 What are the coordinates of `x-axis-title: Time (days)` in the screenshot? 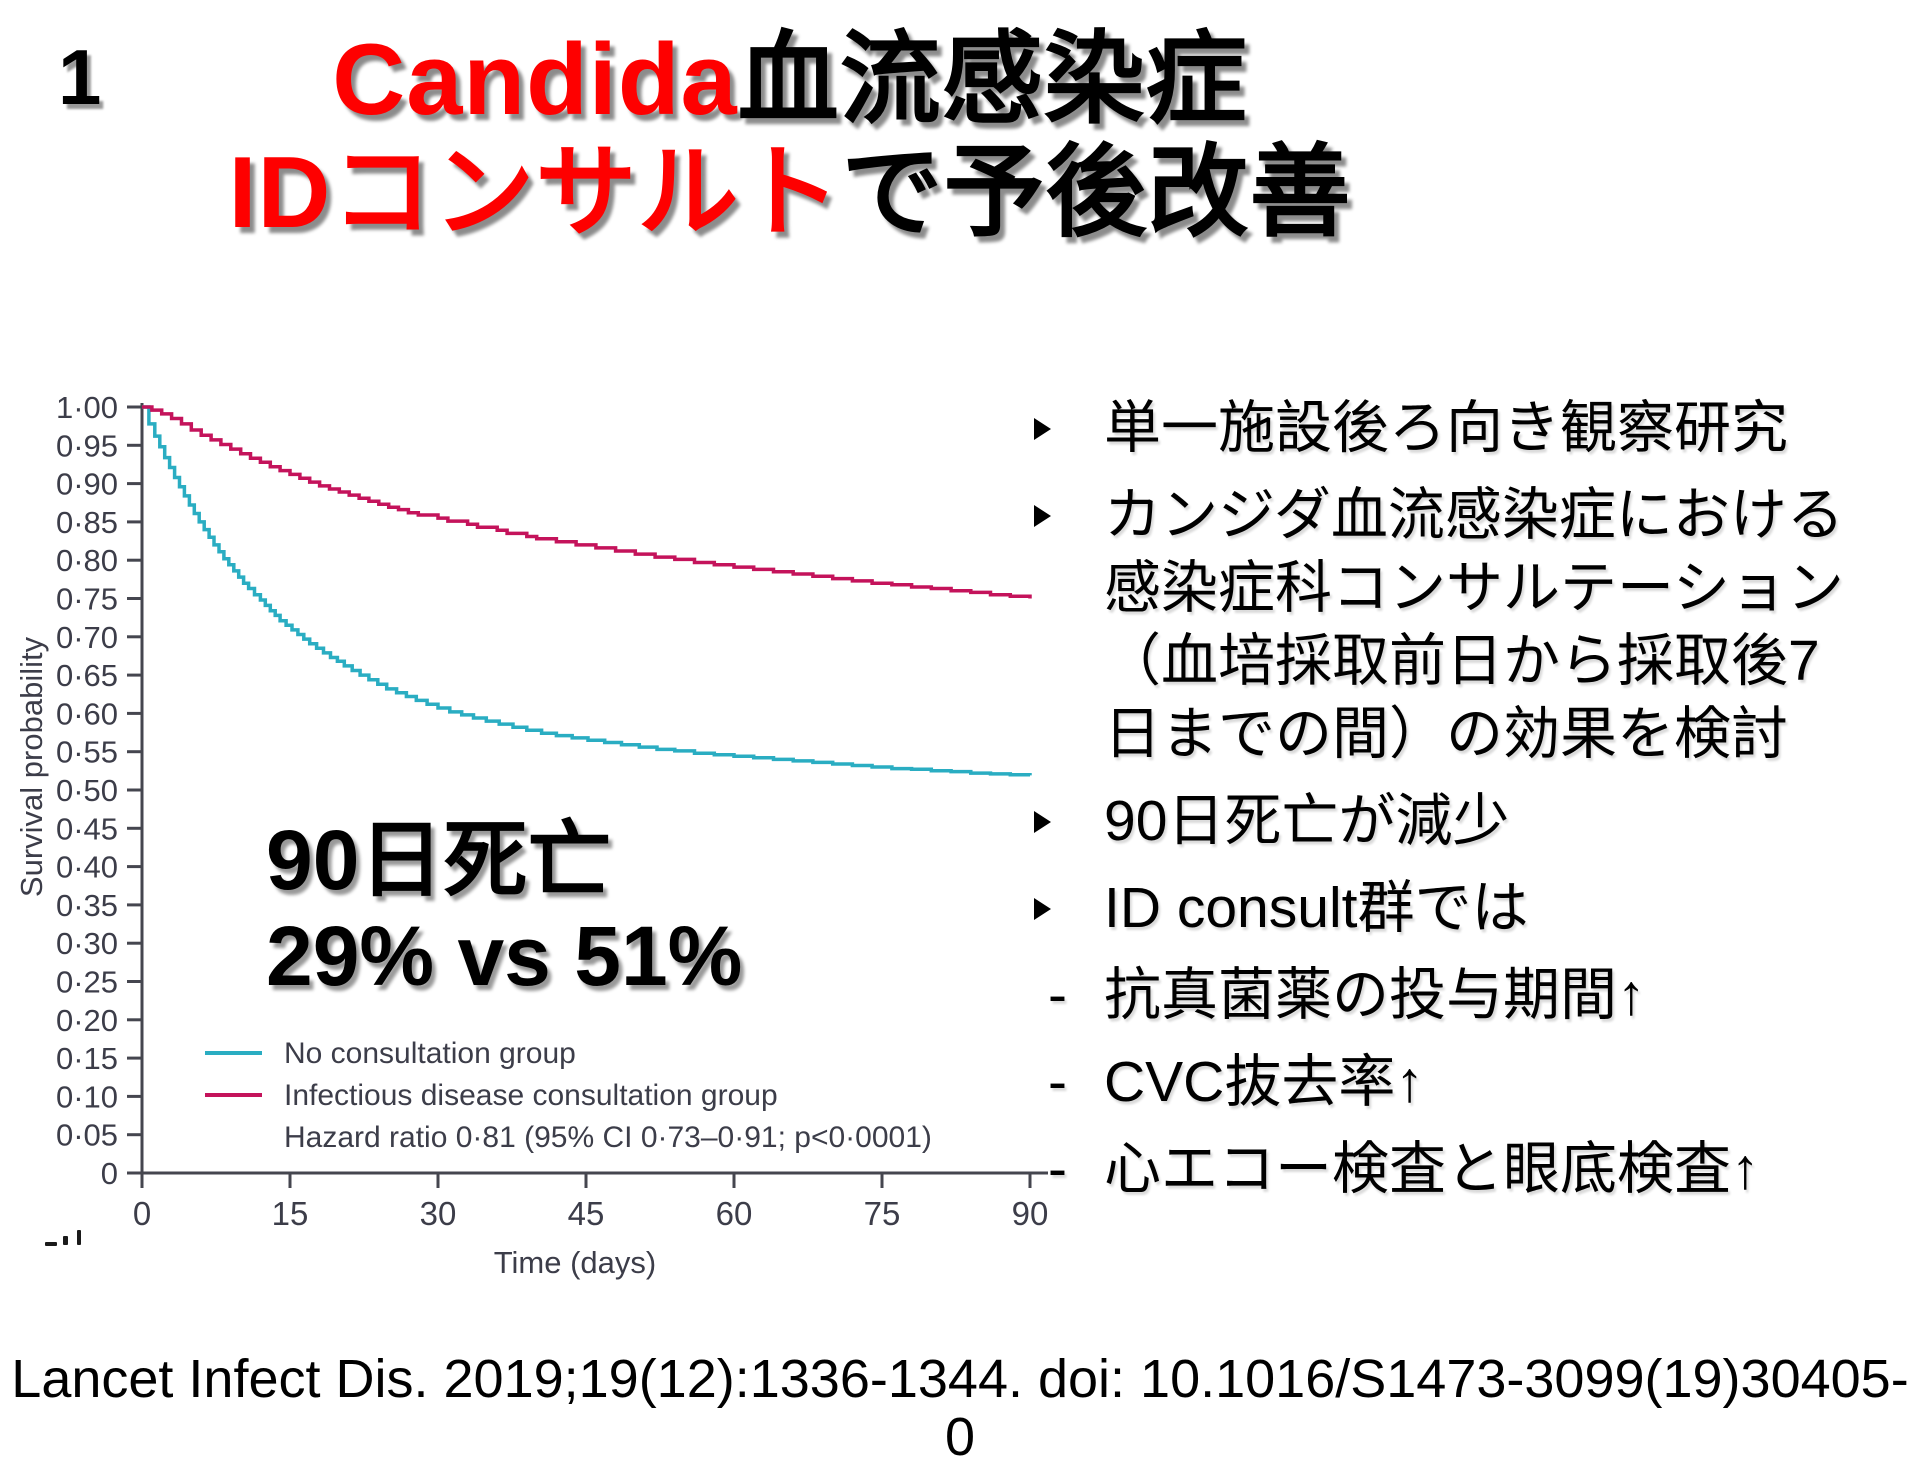 It's located at (575, 1262).